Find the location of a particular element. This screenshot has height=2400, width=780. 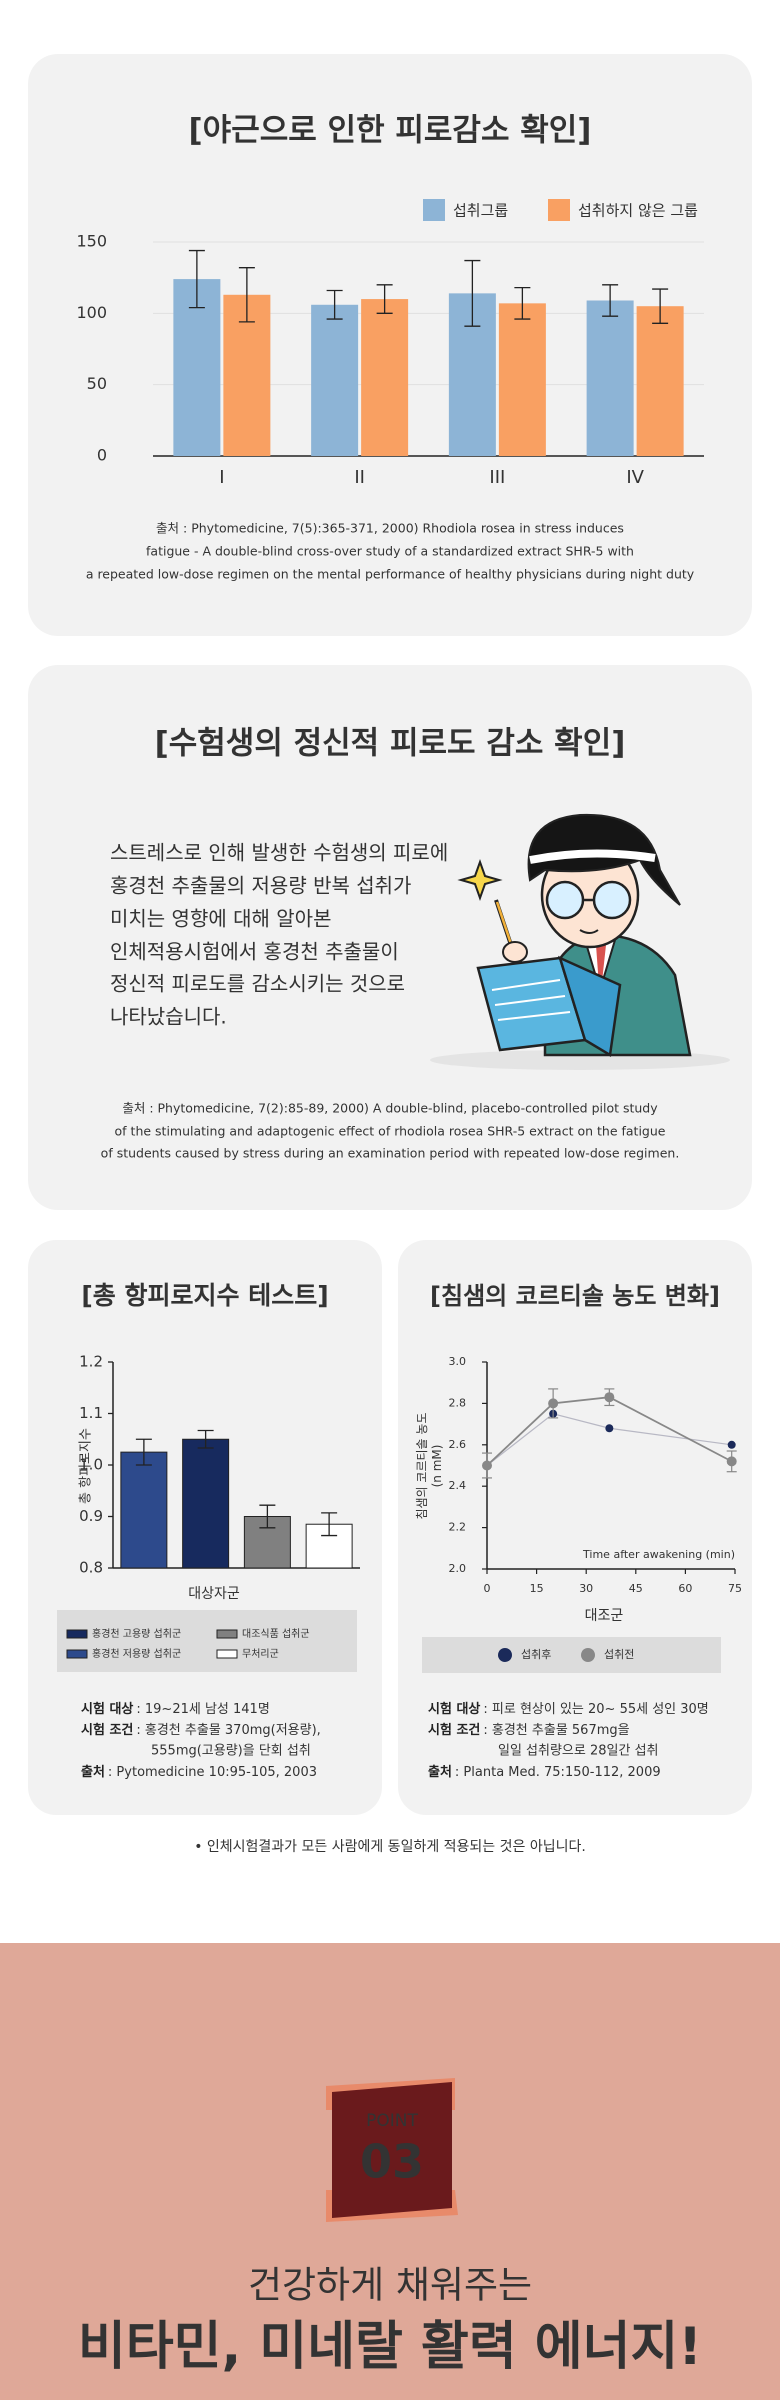

point-badge is located at coordinates (392, 2150).